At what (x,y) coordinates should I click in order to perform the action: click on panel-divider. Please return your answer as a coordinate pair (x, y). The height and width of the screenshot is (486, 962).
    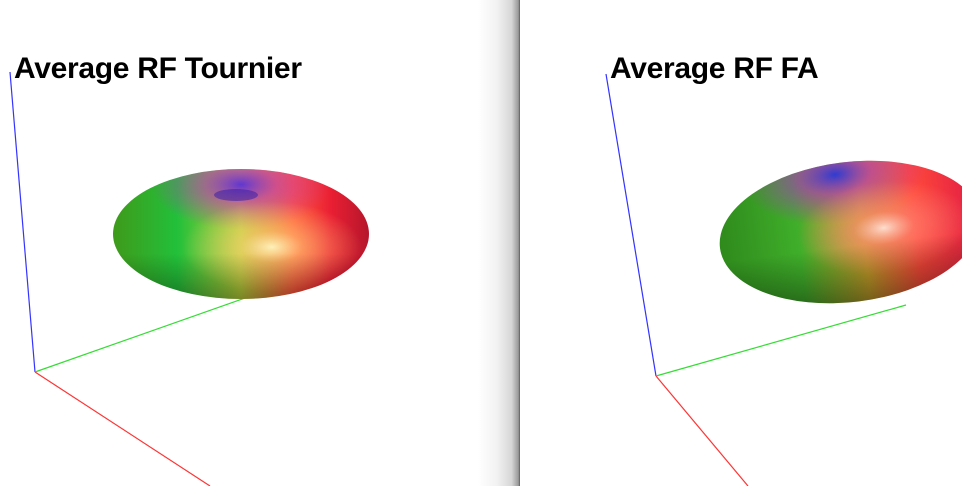
    Looking at the image, I should click on (499, 243).